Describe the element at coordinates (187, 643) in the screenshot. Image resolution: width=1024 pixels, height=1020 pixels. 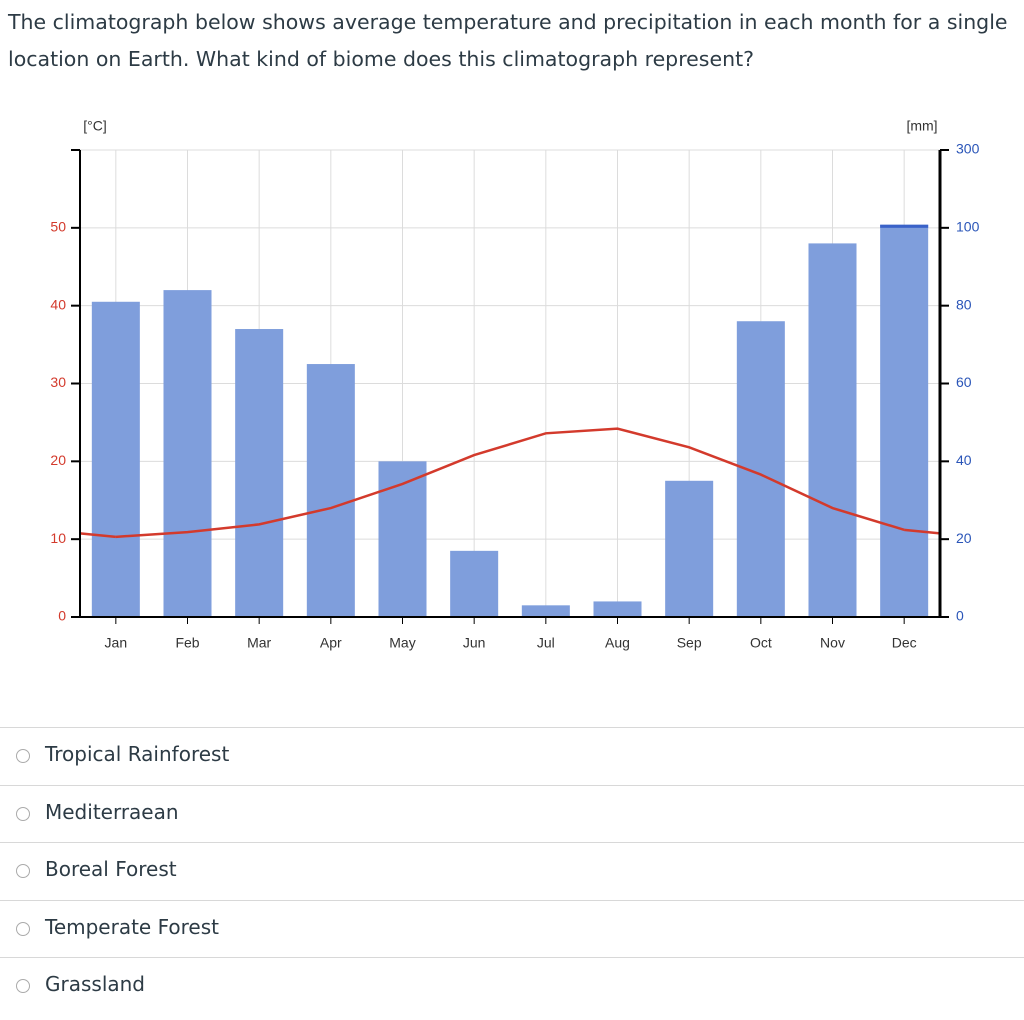
I see `x-tick-label: Feb` at that location.